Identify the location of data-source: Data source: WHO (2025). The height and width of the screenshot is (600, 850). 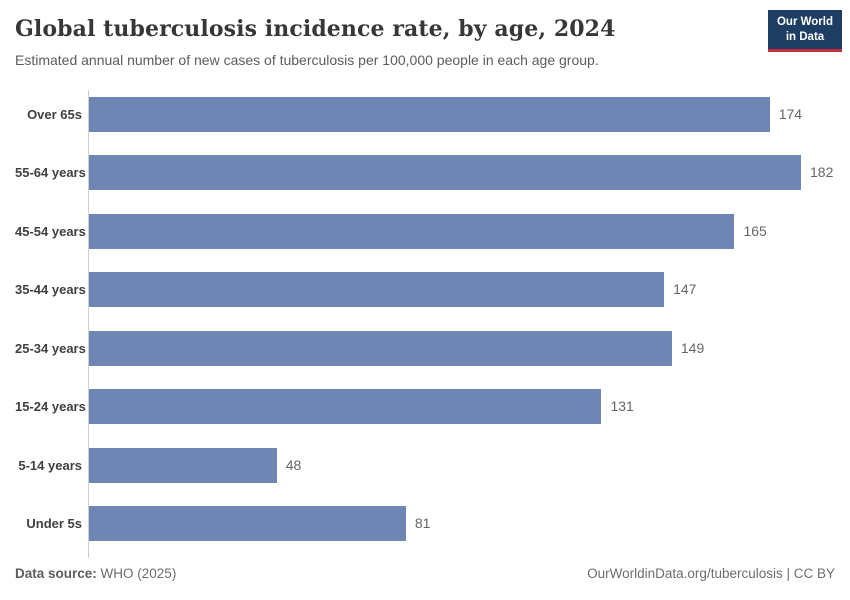
(95, 573).